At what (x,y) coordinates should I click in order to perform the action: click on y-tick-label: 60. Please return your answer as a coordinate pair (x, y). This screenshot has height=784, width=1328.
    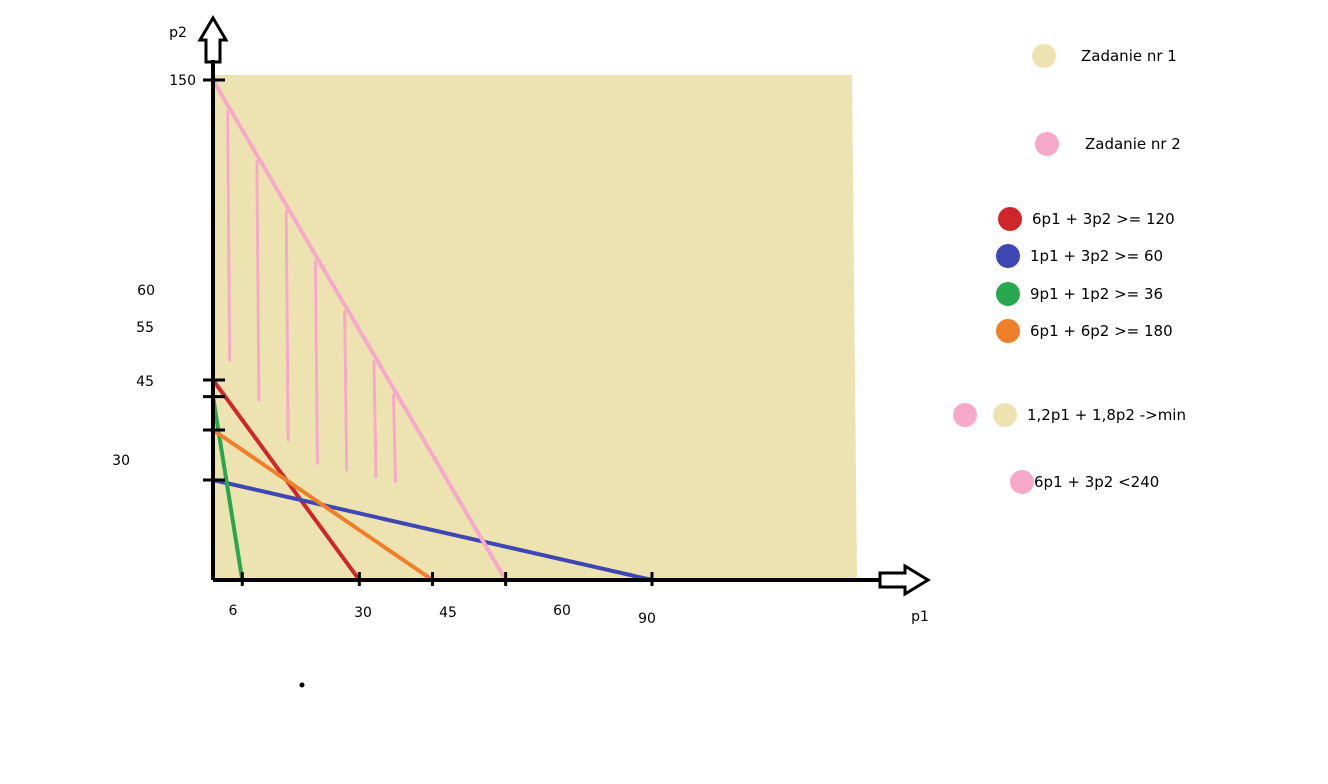
    Looking at the image, I should click on (146, 291).